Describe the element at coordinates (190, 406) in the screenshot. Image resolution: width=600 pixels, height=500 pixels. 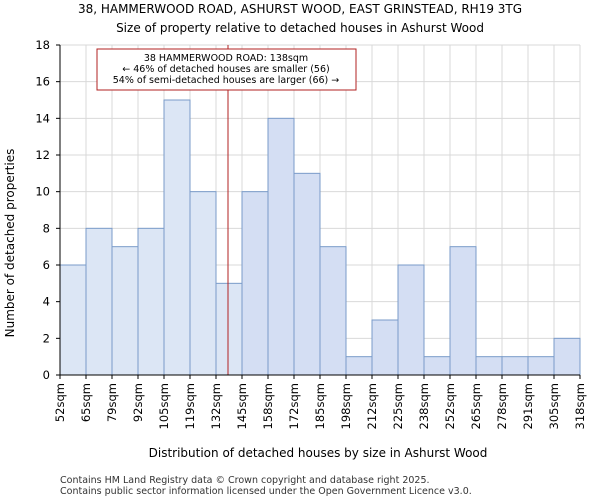
I see `x-tick-label: 119sqm` at that location.